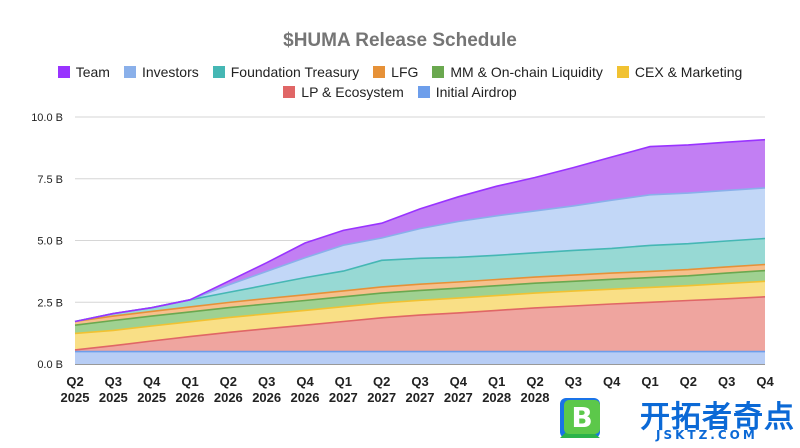 This screenshot has height=448, width=800. What do you see at coordinates (688, 72) in the screenshot?
I see `legend-label: CEX & Marketing` at bounding box center [688, 72].